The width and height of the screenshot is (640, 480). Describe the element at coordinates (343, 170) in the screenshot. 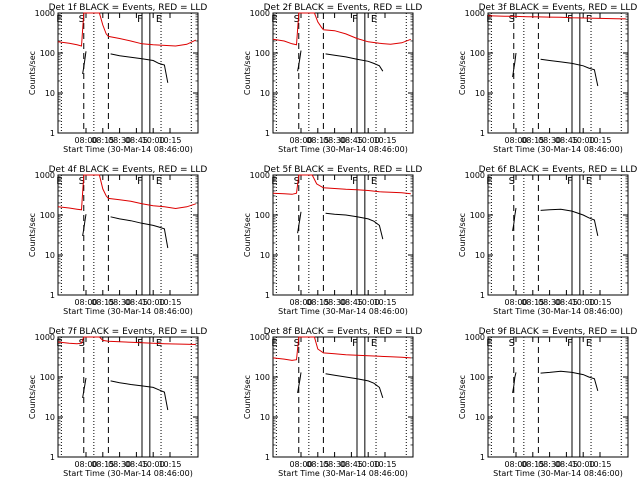

I see `panel-title: Det 5f BLACK = Events, RED = LLD` at that location.